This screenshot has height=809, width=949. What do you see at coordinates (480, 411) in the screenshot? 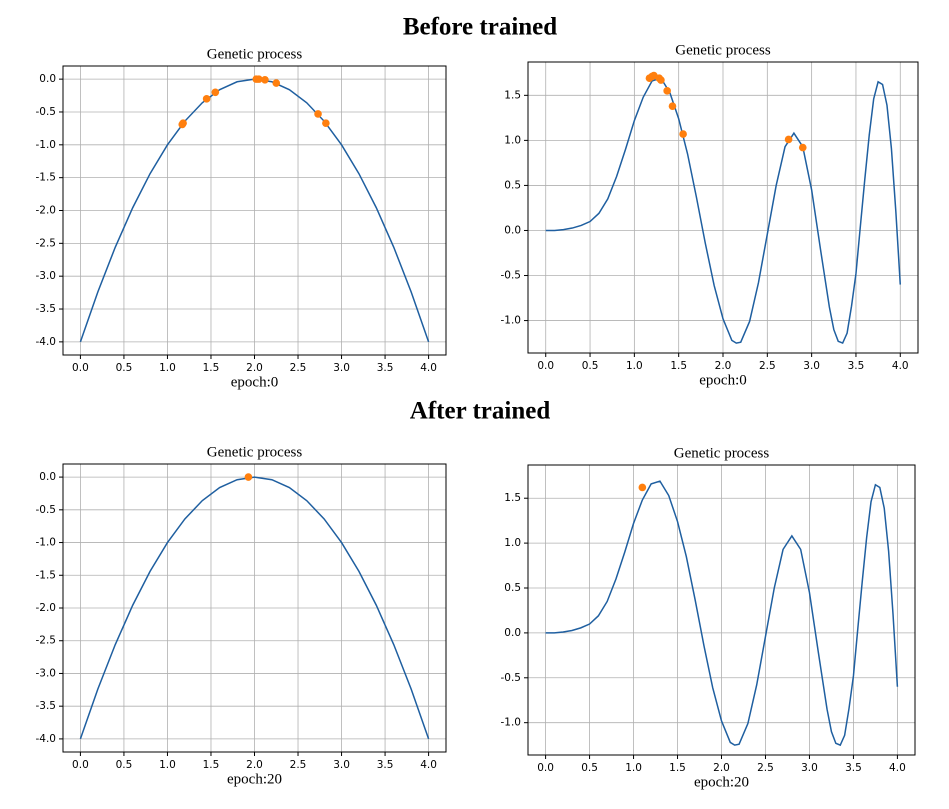
I see `section-heading: After trained` at bounding box center [480, 411].